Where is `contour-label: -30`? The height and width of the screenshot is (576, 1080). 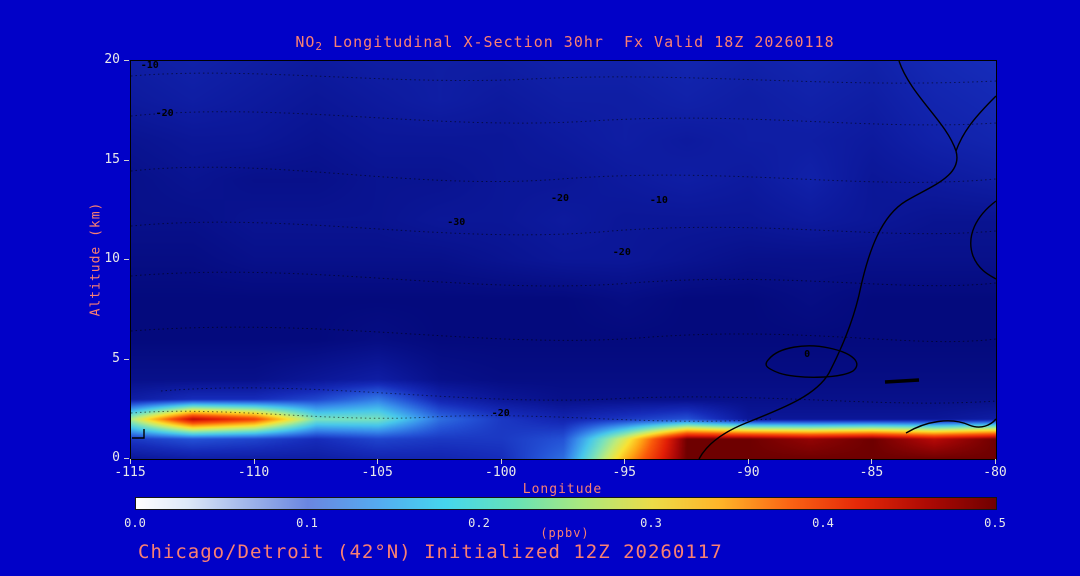 contour-label: -30 is located at coordinates (456, 223).